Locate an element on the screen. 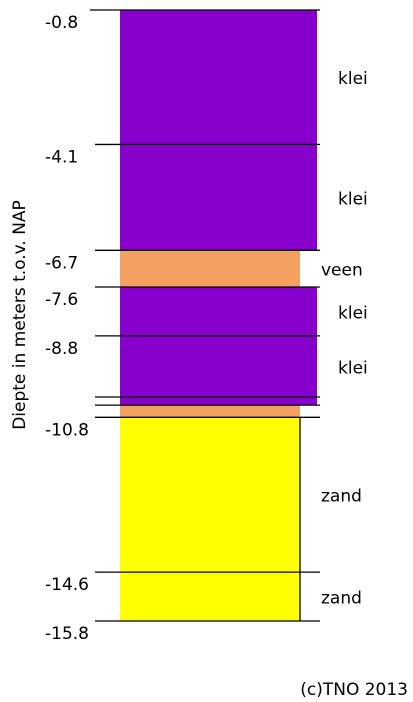 The width and height of the screenshot is (413, 702). depth-label: -10.8 is located at coordinates (67, 430).